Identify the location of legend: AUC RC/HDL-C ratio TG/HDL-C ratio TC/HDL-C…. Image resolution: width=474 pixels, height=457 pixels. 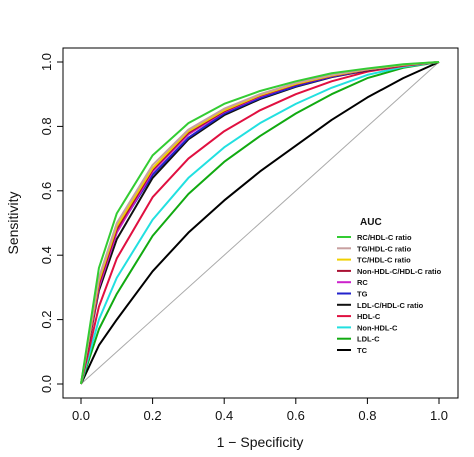
(389, 286).